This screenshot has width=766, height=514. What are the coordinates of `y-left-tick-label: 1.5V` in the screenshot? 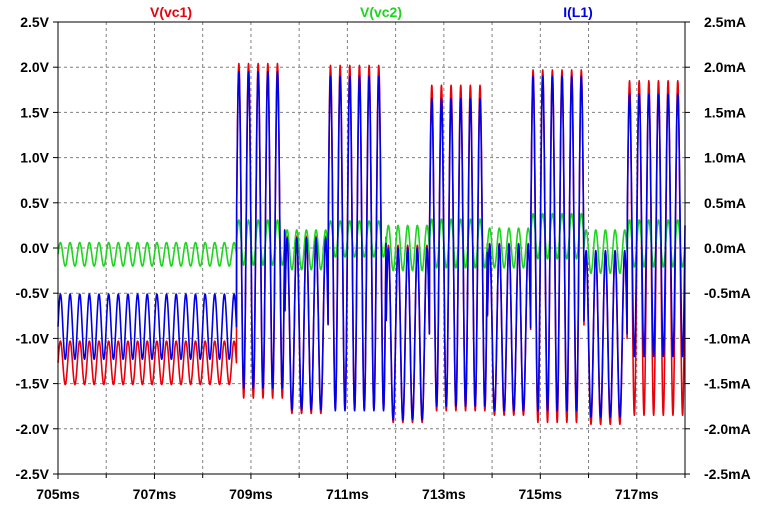 It's located at (34, 112).